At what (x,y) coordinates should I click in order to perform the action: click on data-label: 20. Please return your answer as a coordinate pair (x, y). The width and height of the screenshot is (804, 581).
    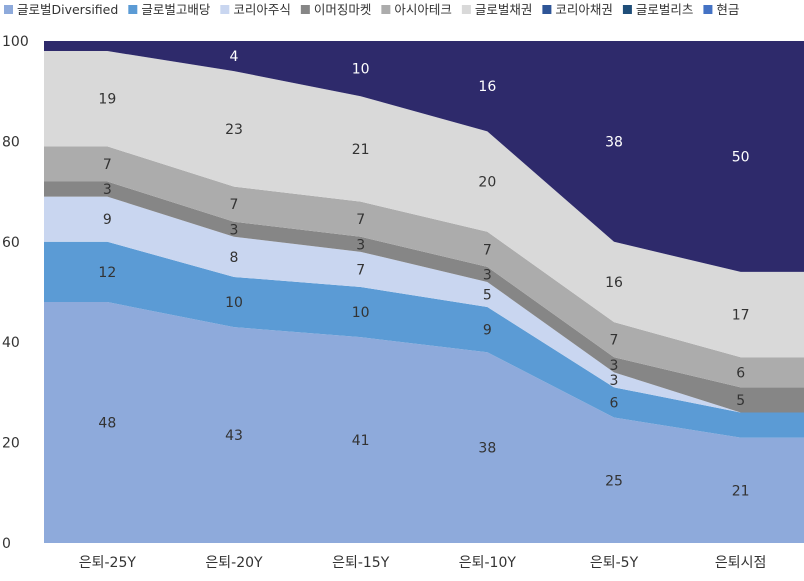
    Looking at the image, I should click on (487, 183).